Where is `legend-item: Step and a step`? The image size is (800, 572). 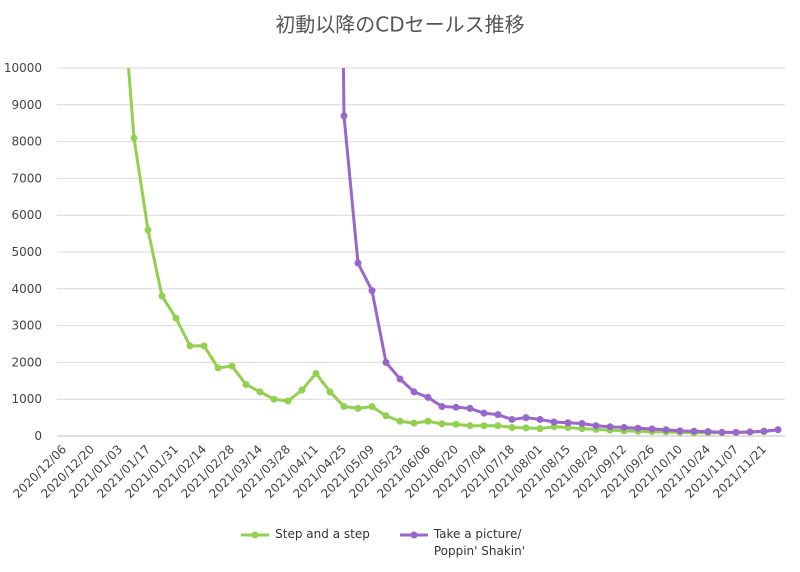 legend-item: Step and a step is located at coordinates (305, 543).